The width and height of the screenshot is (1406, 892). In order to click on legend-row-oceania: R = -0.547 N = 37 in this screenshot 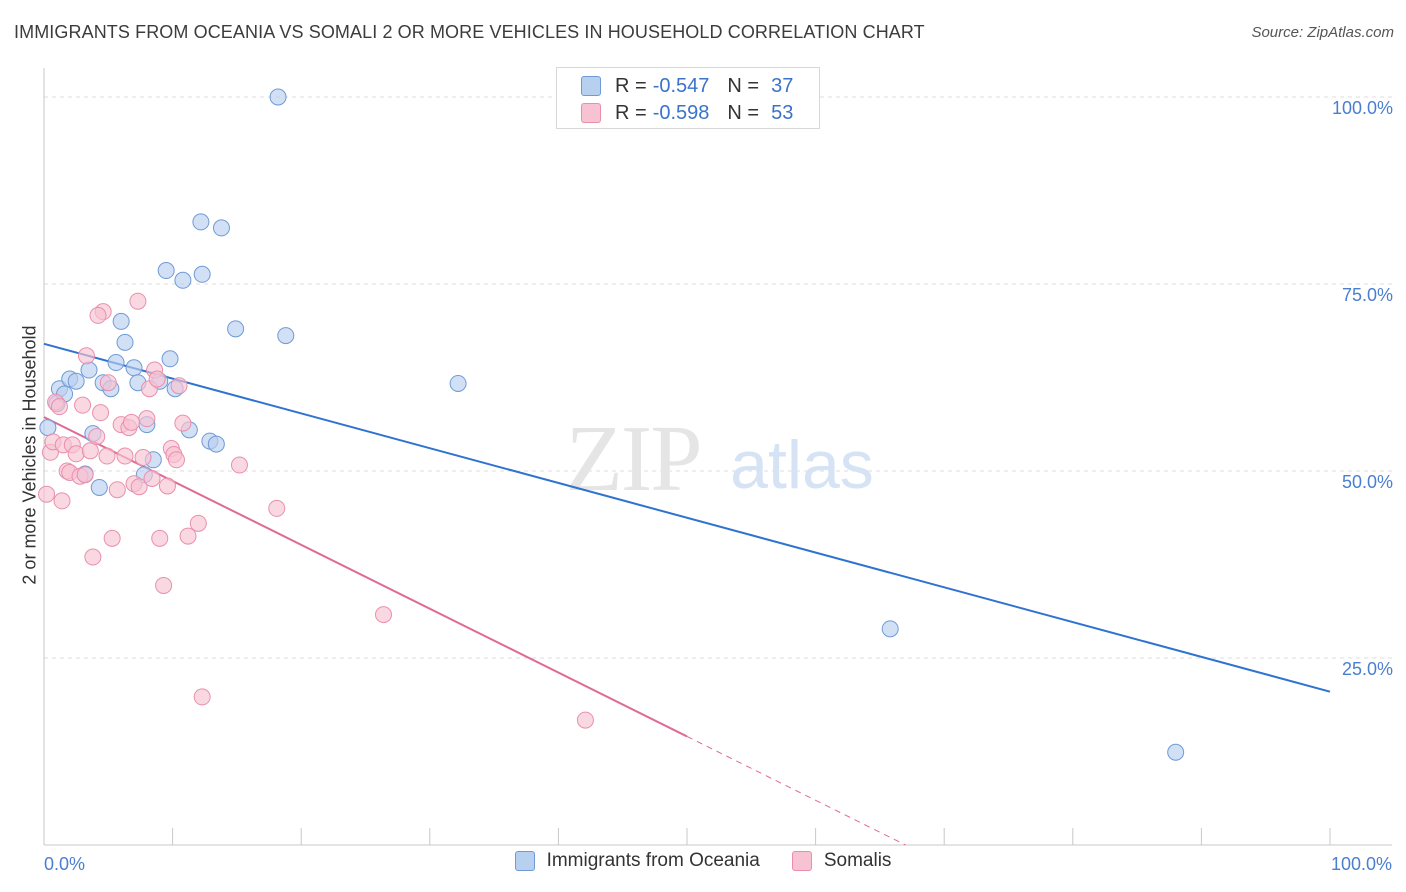, I will do `click(687, 86)`.